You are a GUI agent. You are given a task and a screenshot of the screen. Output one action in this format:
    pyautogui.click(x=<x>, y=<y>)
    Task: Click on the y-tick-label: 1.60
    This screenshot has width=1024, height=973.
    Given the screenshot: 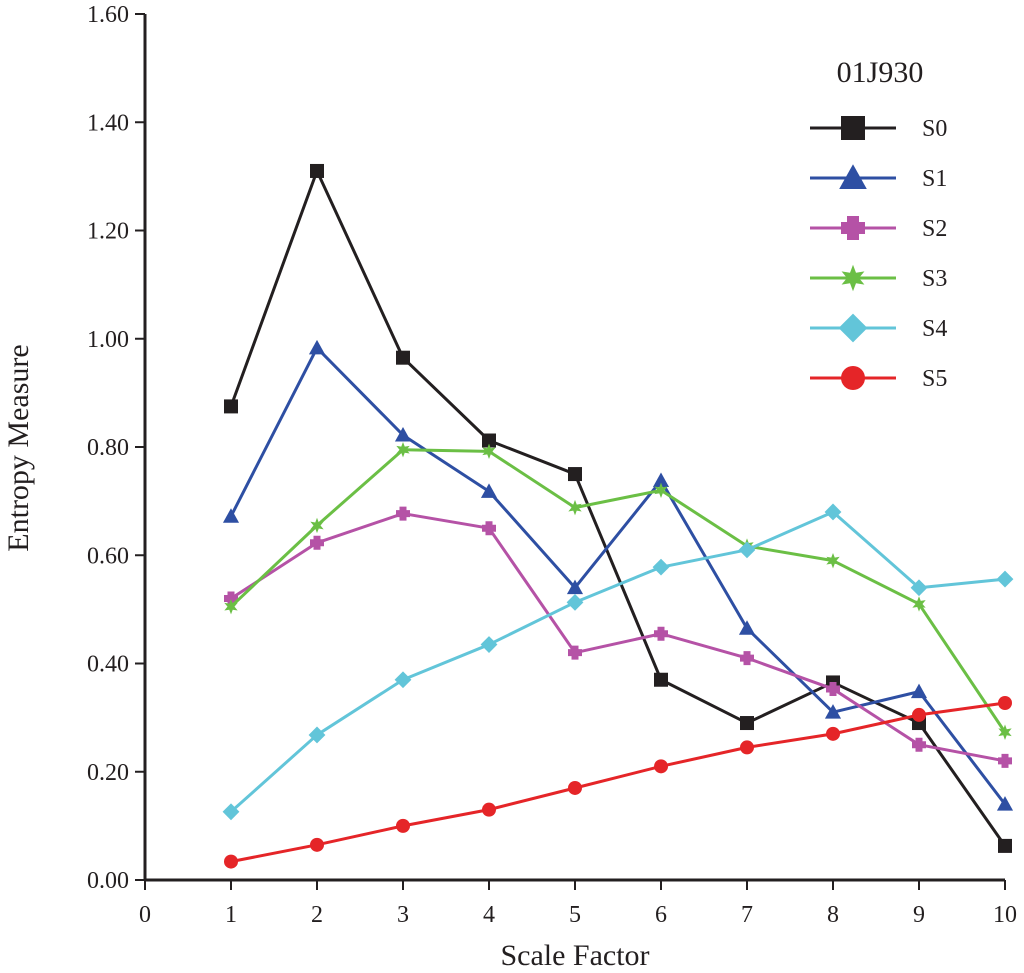 What is the action you would take?
    pyautogui.click(x=108, y=15)
    